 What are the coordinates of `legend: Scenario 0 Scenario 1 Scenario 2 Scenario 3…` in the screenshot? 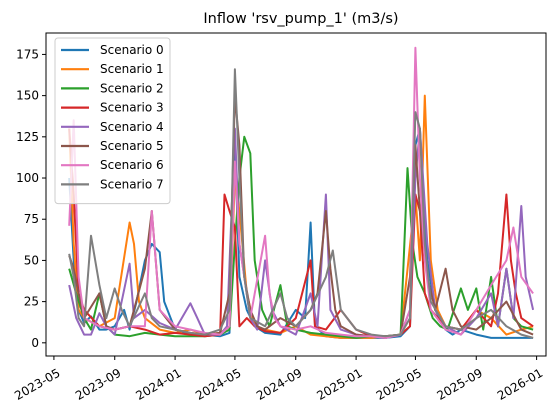 It's located at (112, 121).